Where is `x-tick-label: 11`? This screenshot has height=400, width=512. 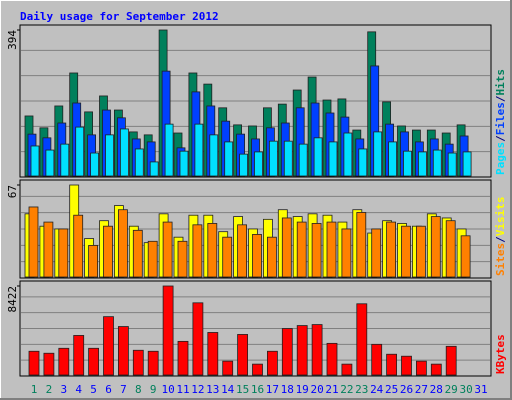
x-tick-label: 11 is located at coordinates (182, 389).